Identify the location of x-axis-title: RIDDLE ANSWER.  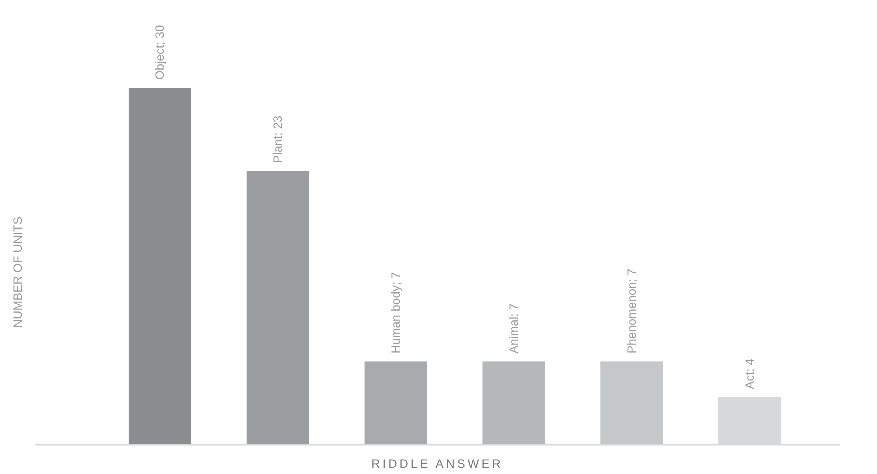
(438, 464).